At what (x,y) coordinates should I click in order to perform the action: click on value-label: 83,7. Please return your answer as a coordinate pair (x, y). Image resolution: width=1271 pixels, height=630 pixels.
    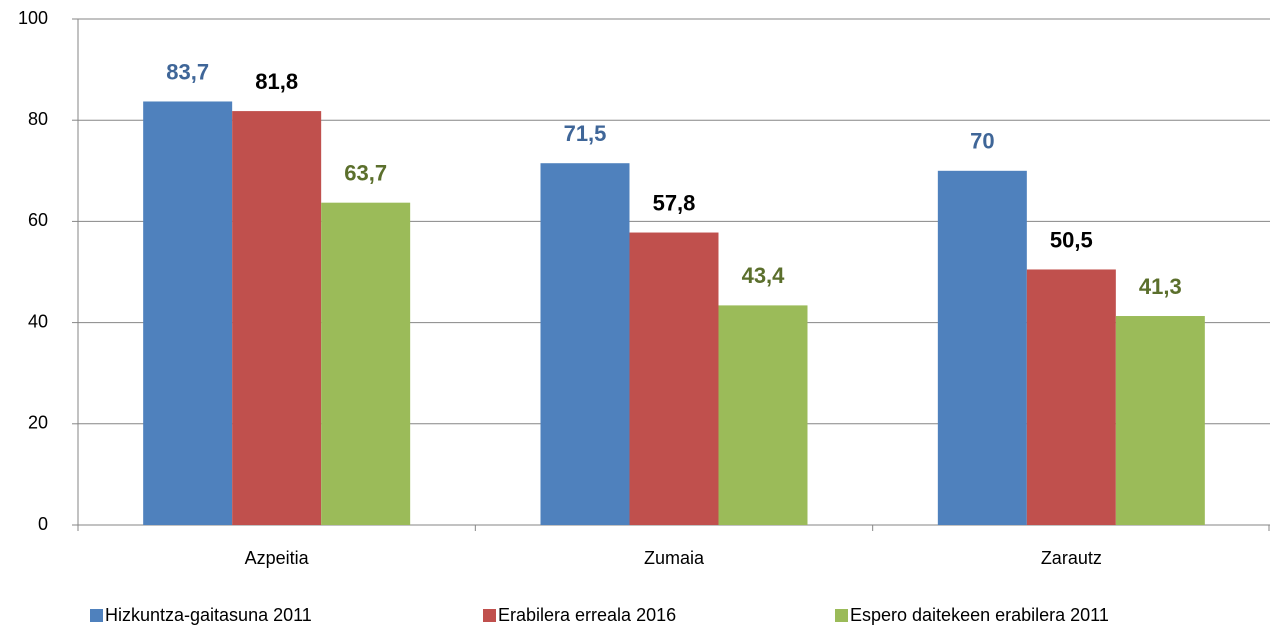
    Looking at the image, I should click on (187, 71).